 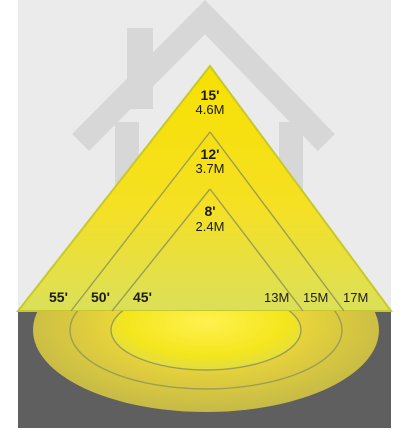 I want to click on height-4-6m-label: 4.6M, so click(x=210, y=109).